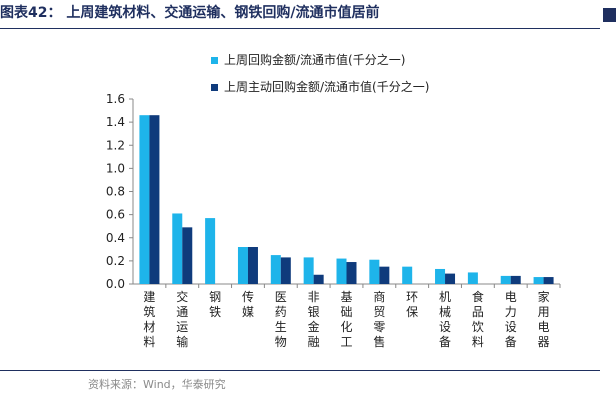 The height and width of the screenshot is (403, 616). I want to click on y-tick-label: 1.0, so click(115, 168).